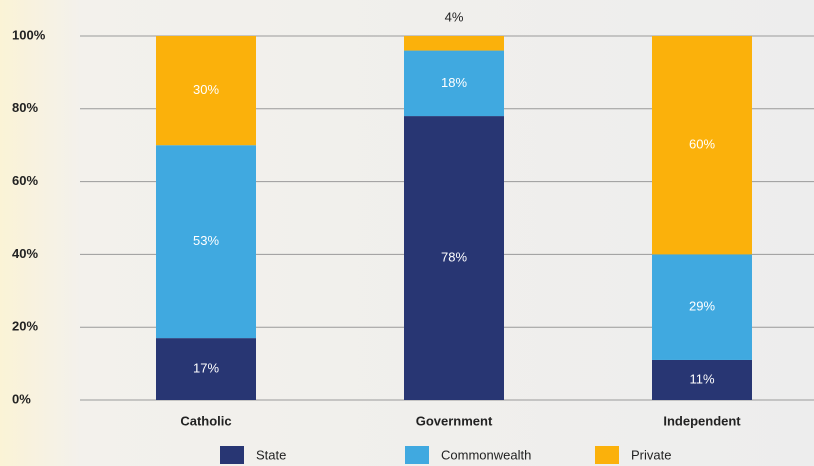 This screenshot has width=814, height=466. I want to click on data-label: 60%, so click(702, 144).